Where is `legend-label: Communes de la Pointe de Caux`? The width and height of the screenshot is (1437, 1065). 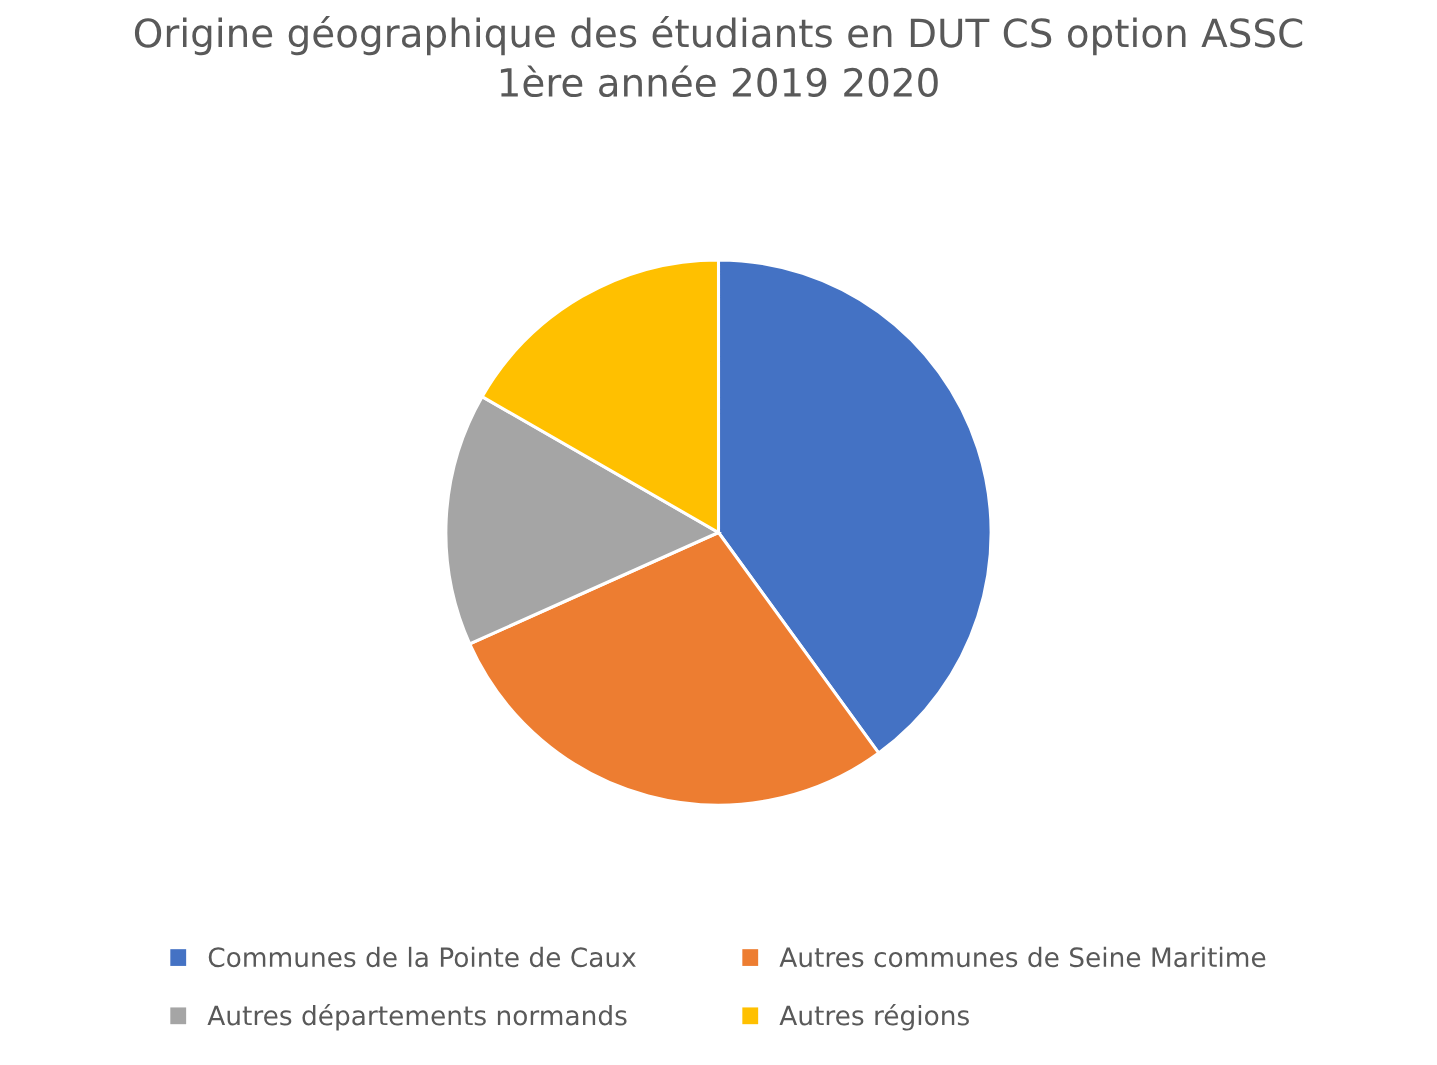
legend-label: Communes de la Pointe de Caux is located at coordinates (422, 957).